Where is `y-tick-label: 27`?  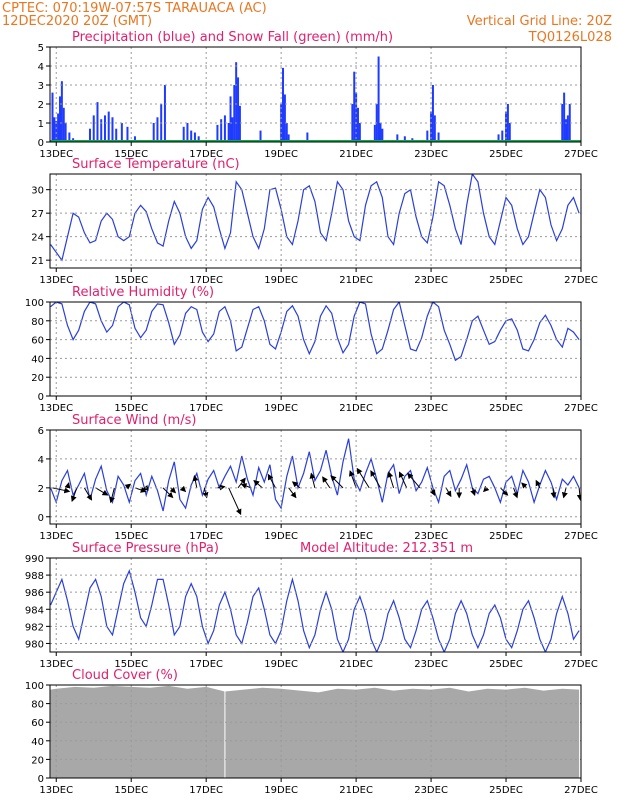 y-tick-label: 27 is located at coordinates (37, 214).